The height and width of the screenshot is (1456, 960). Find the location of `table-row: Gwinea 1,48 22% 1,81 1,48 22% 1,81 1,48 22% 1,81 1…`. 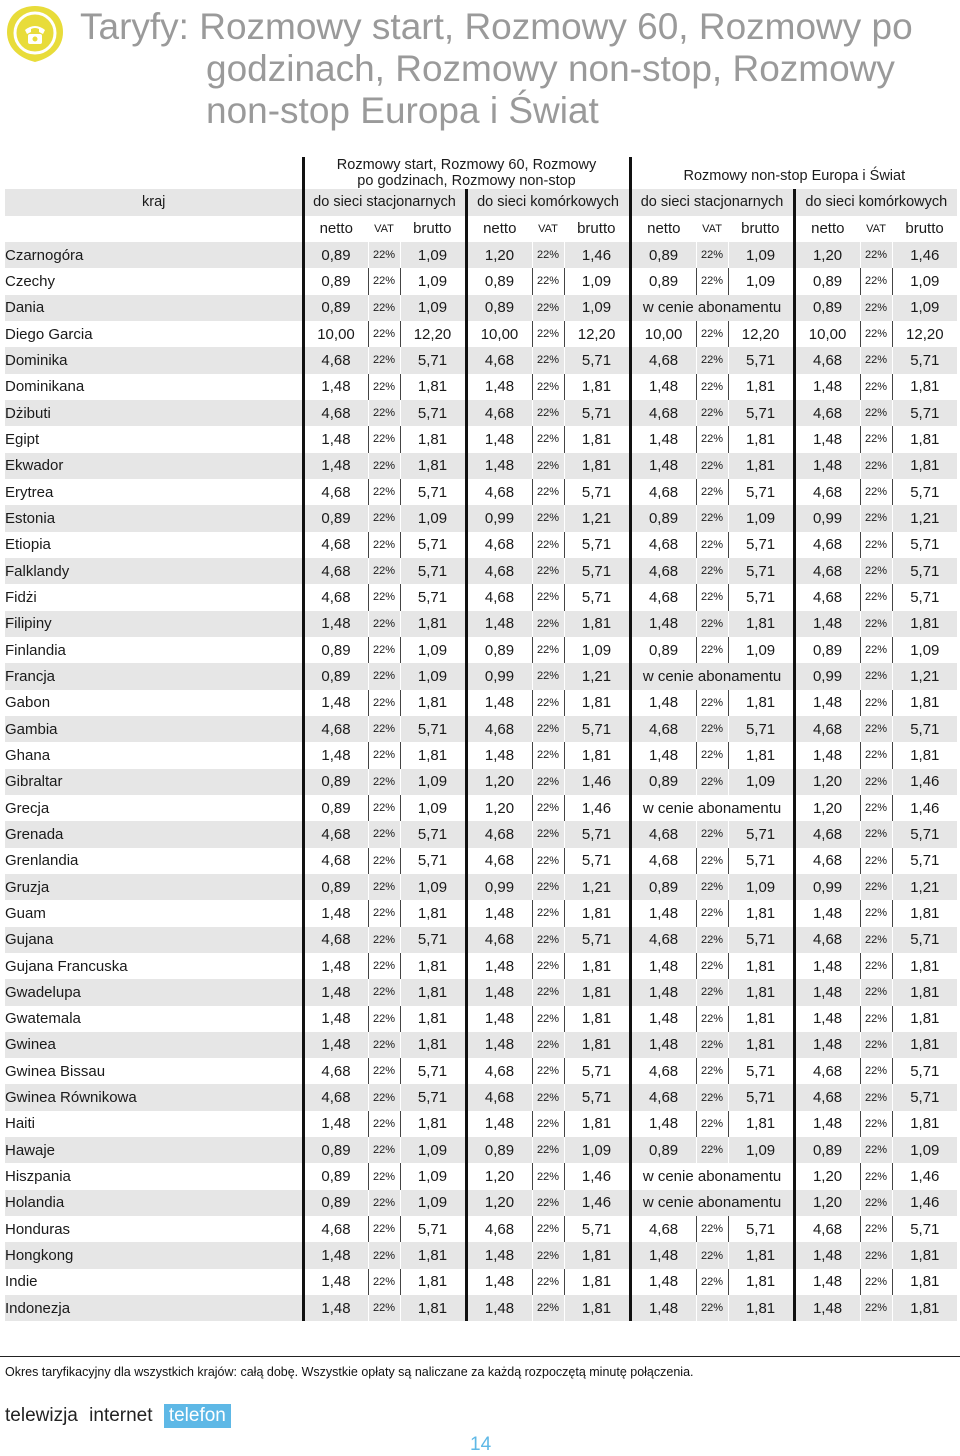

table-row: Gwinea 1,48 22% 1,81 1,48 22% 1,81 1,48 22% 1,81 1… is located at coordinates (481, 1045).